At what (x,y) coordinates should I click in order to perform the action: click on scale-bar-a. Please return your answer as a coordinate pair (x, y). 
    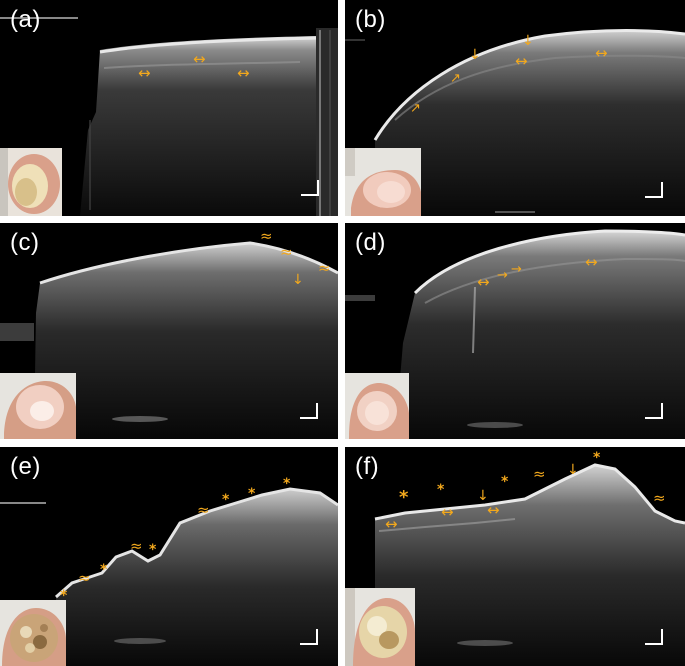
    Looking at the image, I should click on (310, 188).